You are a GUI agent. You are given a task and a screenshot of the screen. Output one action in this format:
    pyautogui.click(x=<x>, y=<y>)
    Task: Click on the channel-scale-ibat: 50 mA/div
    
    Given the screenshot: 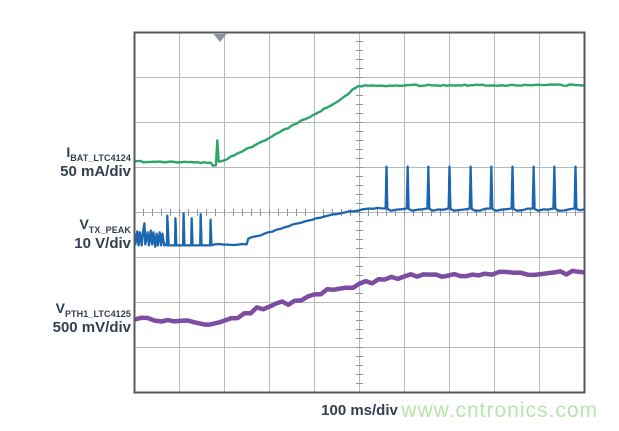 What is the action you would take?
    pyautogui.click(x=95, y=172)
    